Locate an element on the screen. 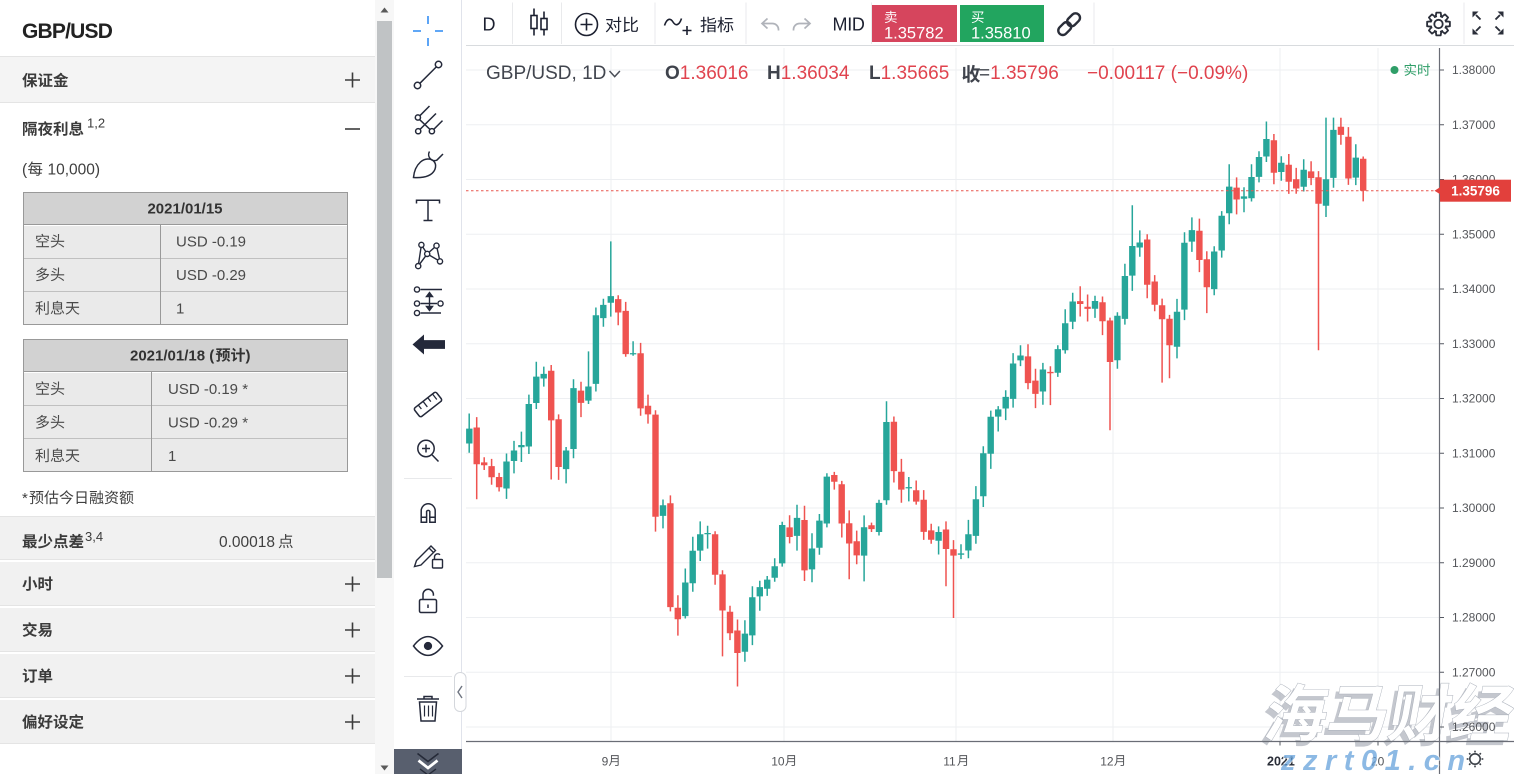 The image size is (1514, 774). svg-text: 1.30000 is located at coordinates (1474, 508).